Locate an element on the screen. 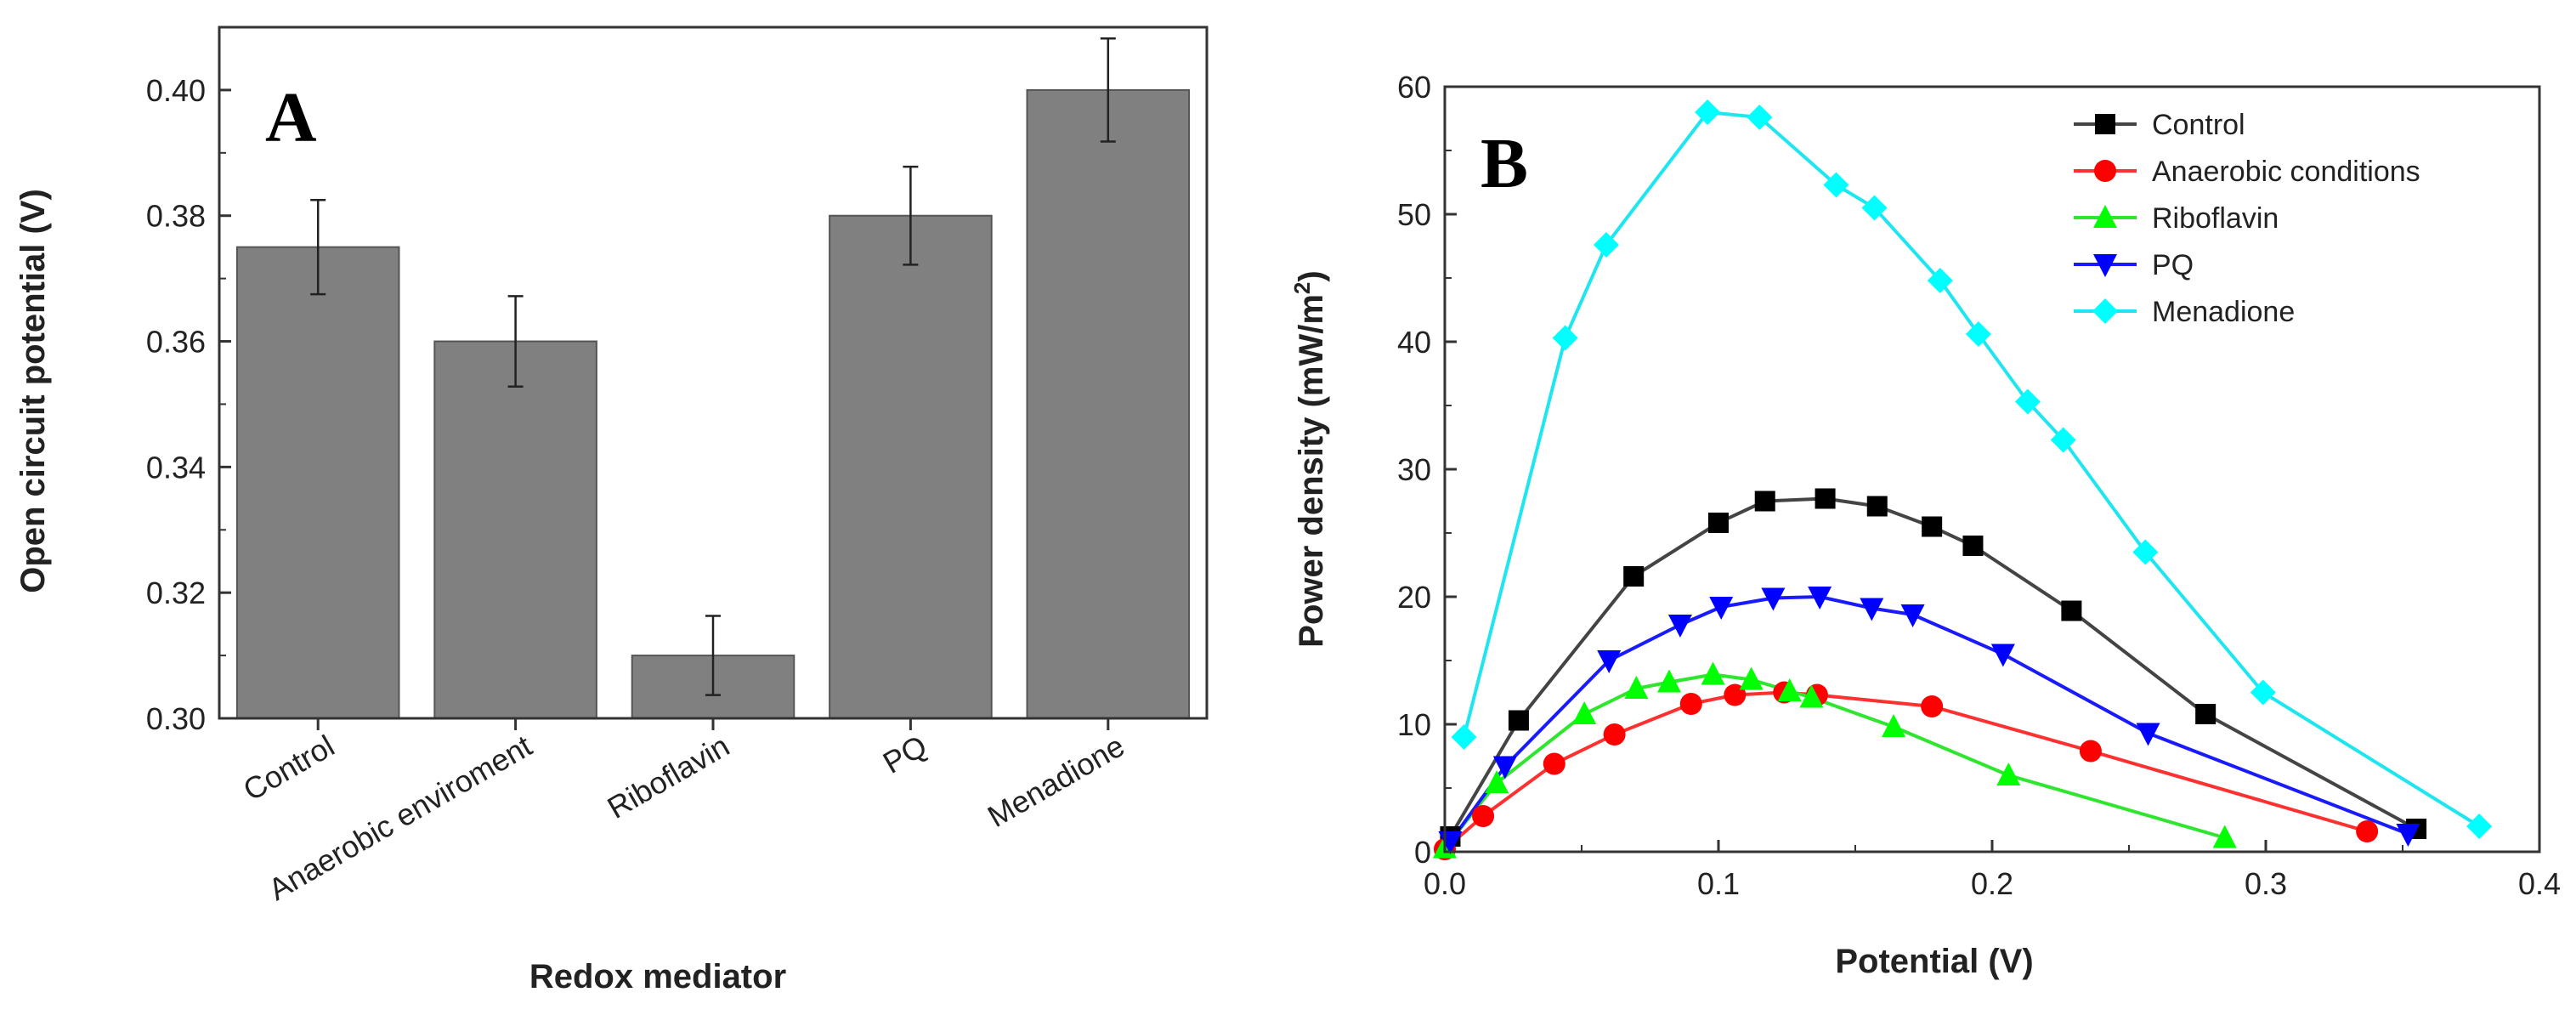 This screenshot has height=1015, width=2576. series-line-control is located at coordinates (1933, 667).